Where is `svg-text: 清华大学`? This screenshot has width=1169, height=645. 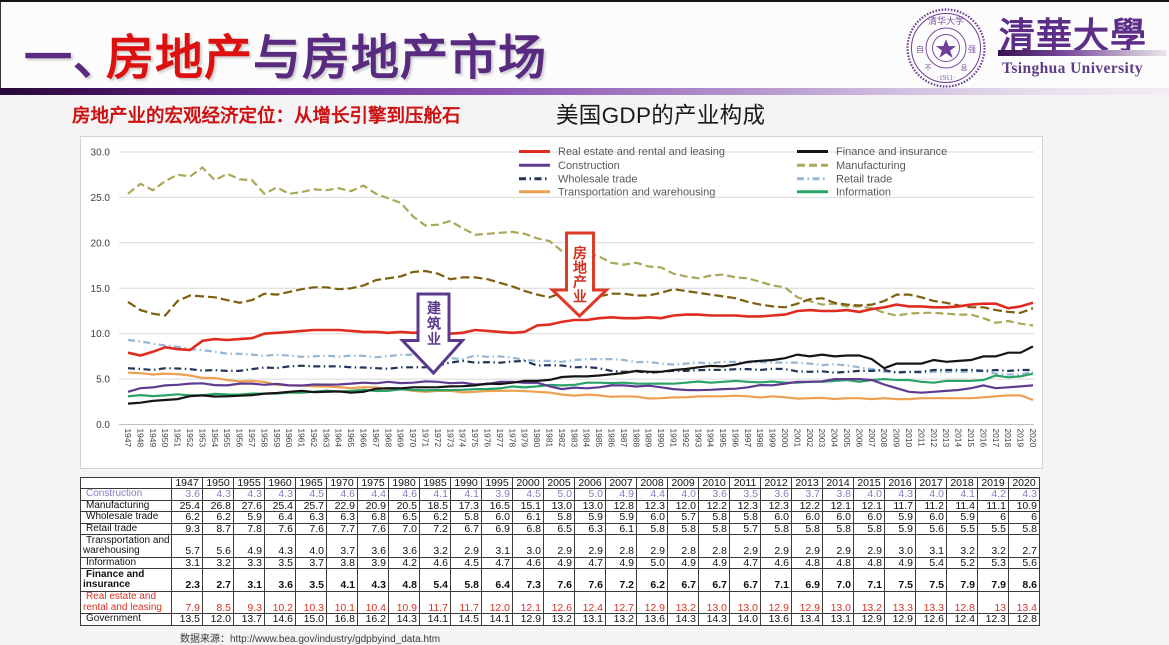
svg-text: 清华大学 is located at coordinates (946, 20).